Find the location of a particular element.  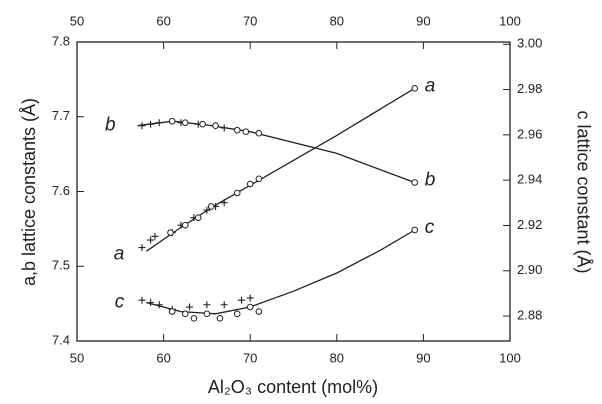

y2-axis-title: c lattice constant (Å) is located at coordinates (583, 191).